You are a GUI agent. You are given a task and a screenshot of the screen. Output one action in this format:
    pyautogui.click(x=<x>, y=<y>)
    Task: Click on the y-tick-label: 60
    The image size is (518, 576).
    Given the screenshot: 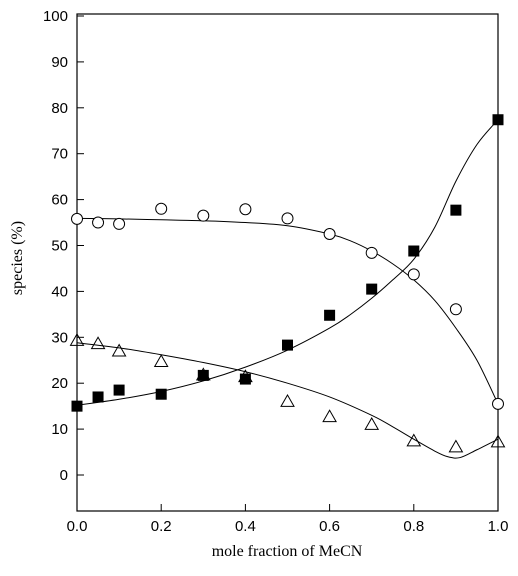 What is the action you would take?
    pyautogui.click(x=59, y=200)
    